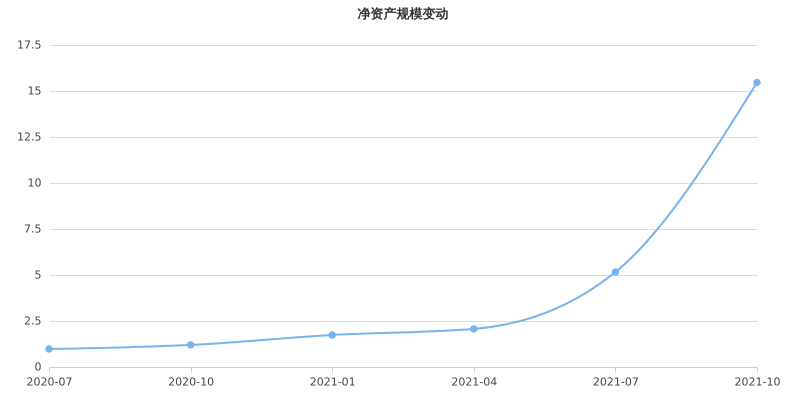 This screenshot has height=402, width=789. What do you see at coordinates (474, 382) in the screenshot?
I see `x-tick-label: 2021-04` at bounding box center [474, 382].